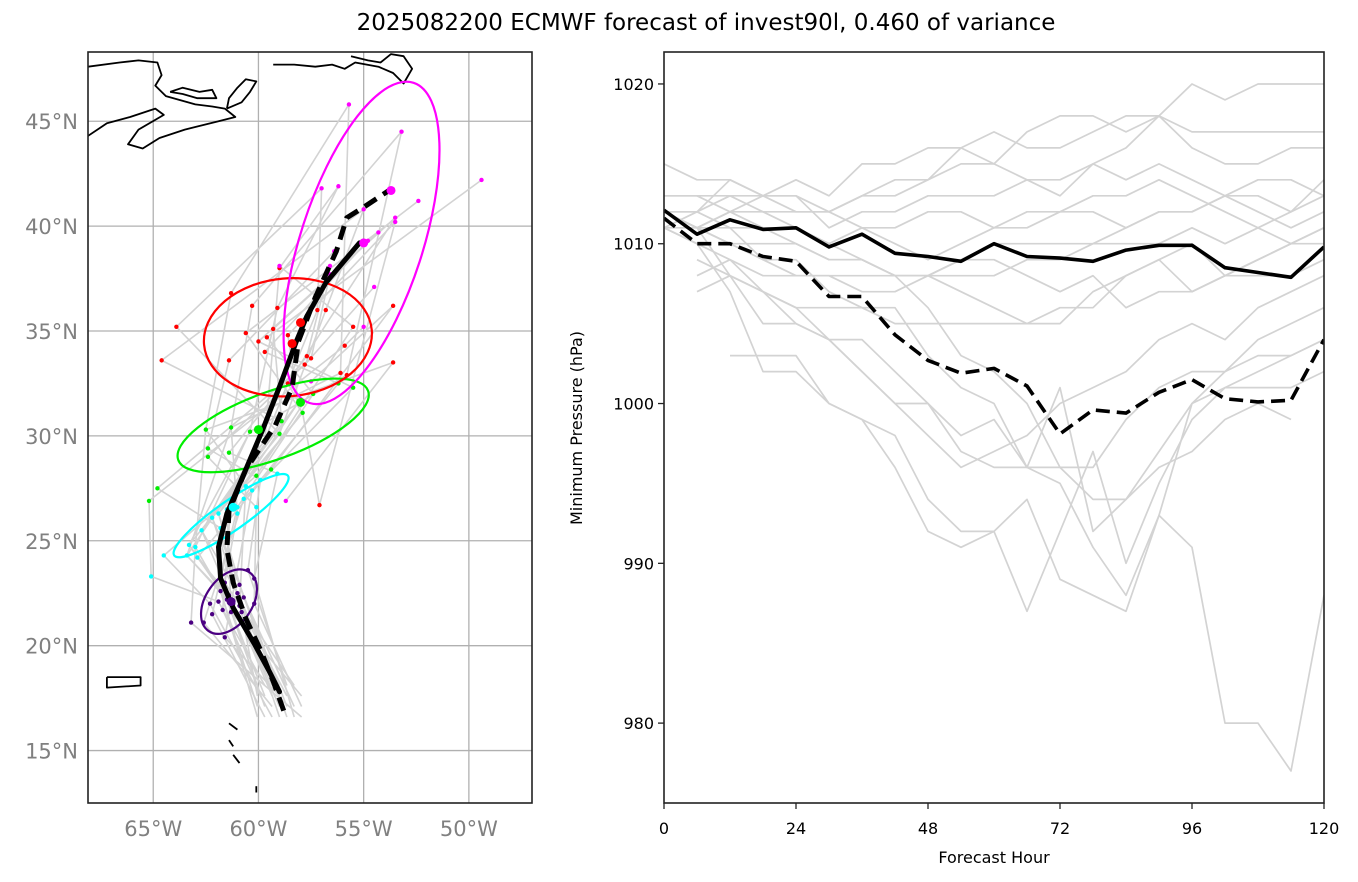  Describe the element at coordinates (153, 829) in the screenshot. I see `map-lon-tick-label: 65°W` at that location.